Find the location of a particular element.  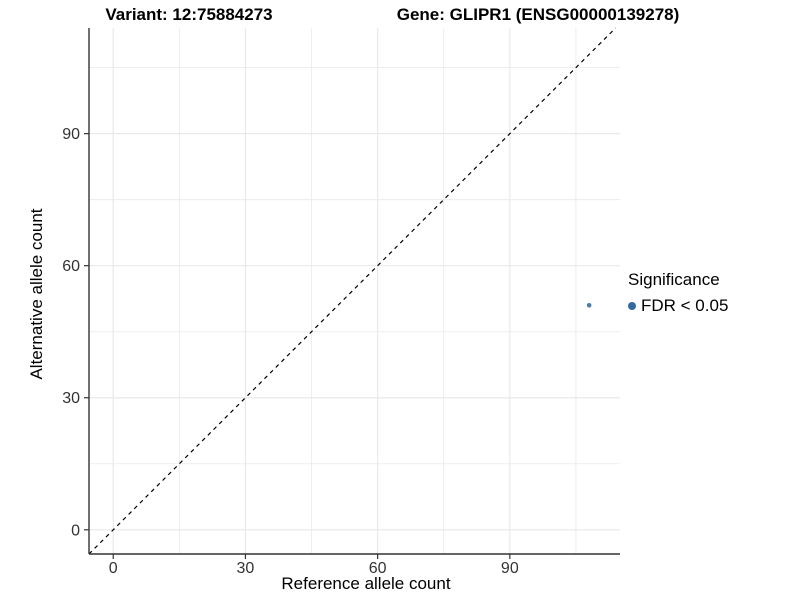

x-tick-label: 90 is located at coordinates (510, 568).